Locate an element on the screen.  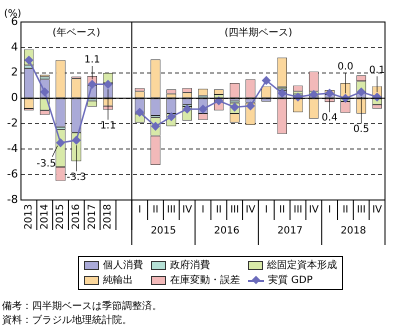
data-label: 0.0 is located at coordinates (345, 67).